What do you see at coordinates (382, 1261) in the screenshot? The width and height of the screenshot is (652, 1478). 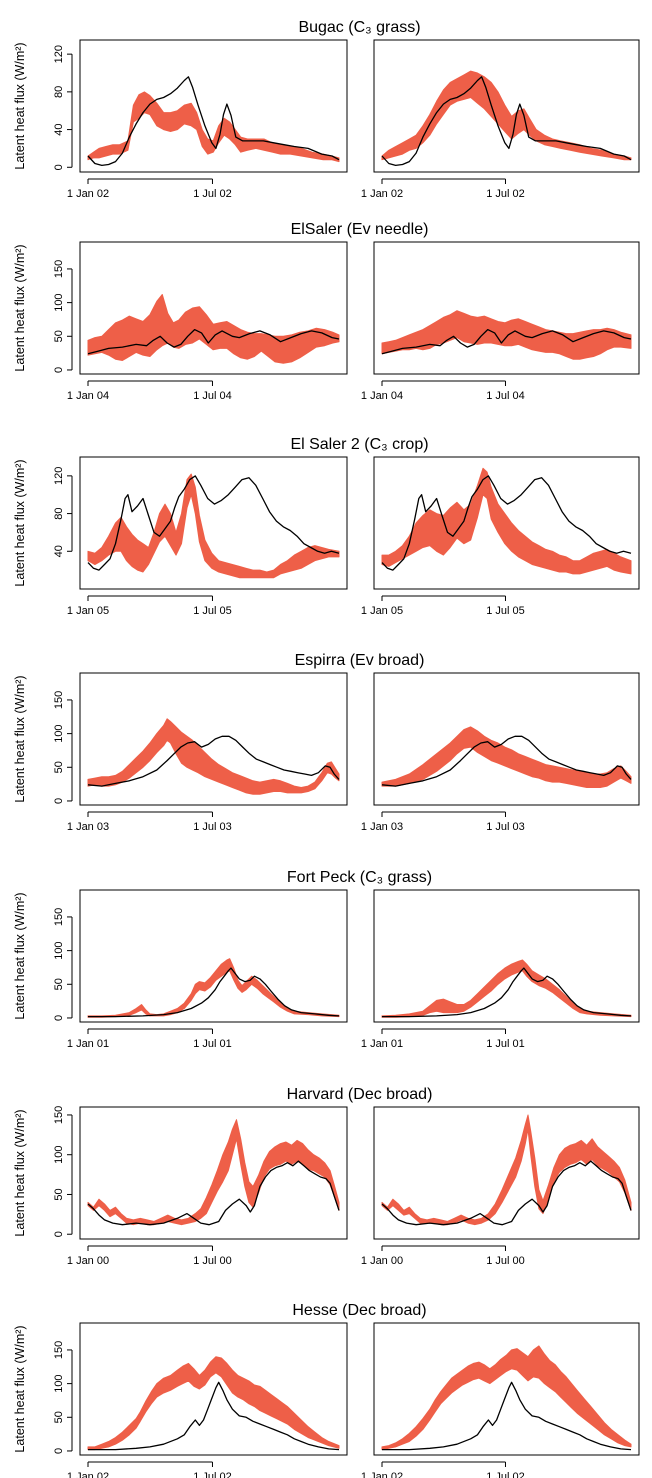 I see `x-tick-label: 1 Jan 00` at bounding box center [382, 1261].